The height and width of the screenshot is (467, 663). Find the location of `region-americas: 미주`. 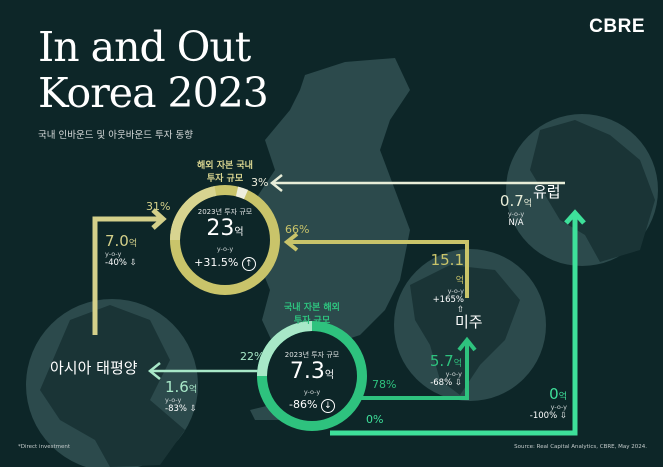

region-americas: 미주 is located at coordinates (469, 322).